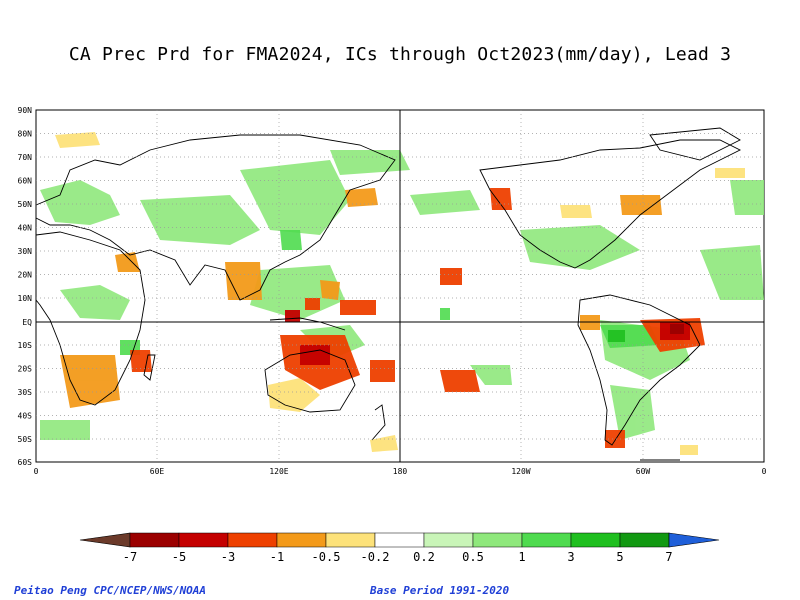 The height and width of the screenshot is (600, 800). I want to click on y-tick: 40N, so click(25, 228).